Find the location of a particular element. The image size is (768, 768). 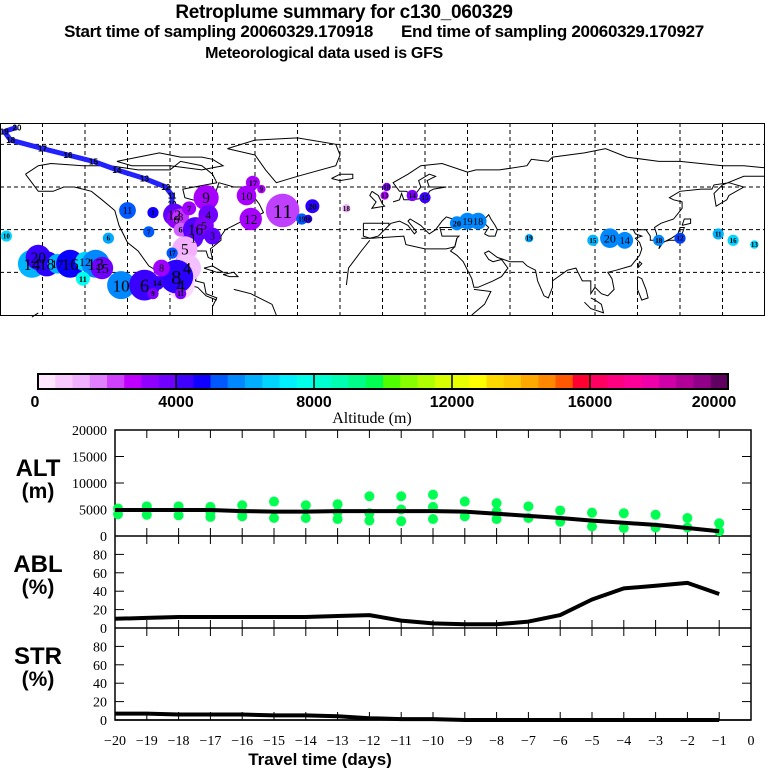

x-tick-label: −13 is located at coordinates (338, 741).